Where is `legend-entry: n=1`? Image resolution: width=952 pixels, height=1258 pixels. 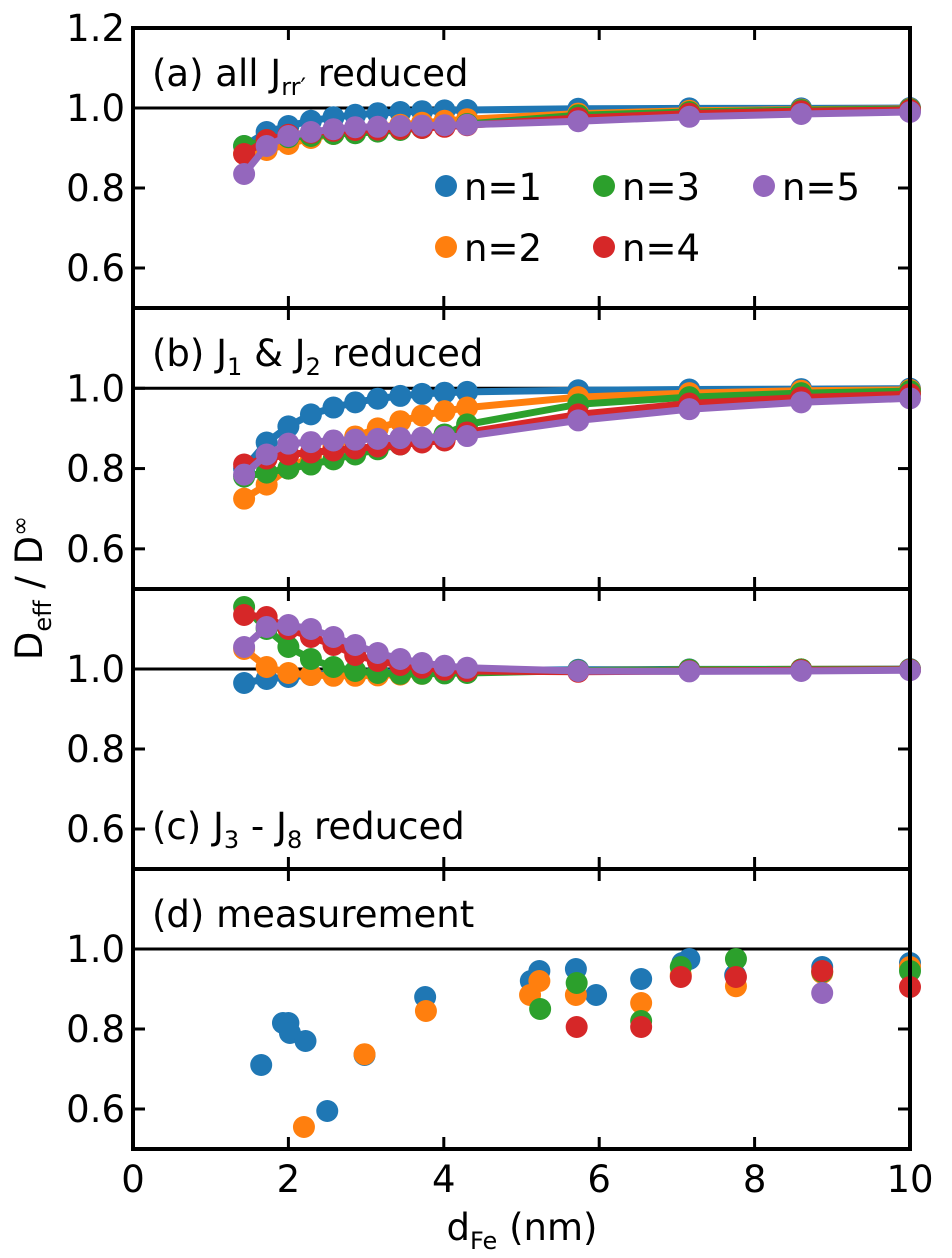
legend-entry: n=1 is located at coordinates (503, 187).